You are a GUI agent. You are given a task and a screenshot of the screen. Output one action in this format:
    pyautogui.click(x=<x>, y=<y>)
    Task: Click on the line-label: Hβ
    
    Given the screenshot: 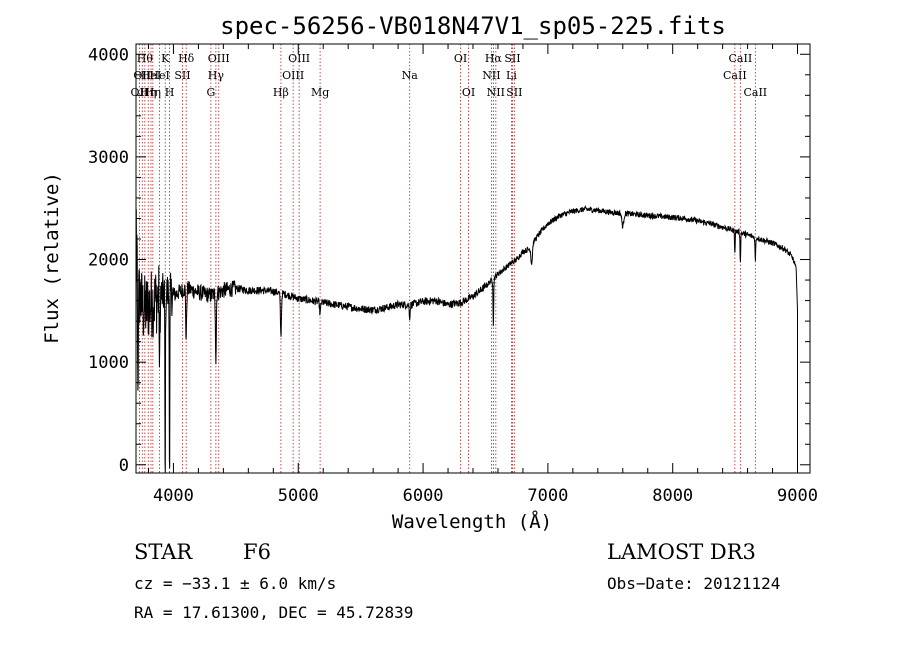 What is the action you would take?
    pyautogui.click(x=281, y=92)
    